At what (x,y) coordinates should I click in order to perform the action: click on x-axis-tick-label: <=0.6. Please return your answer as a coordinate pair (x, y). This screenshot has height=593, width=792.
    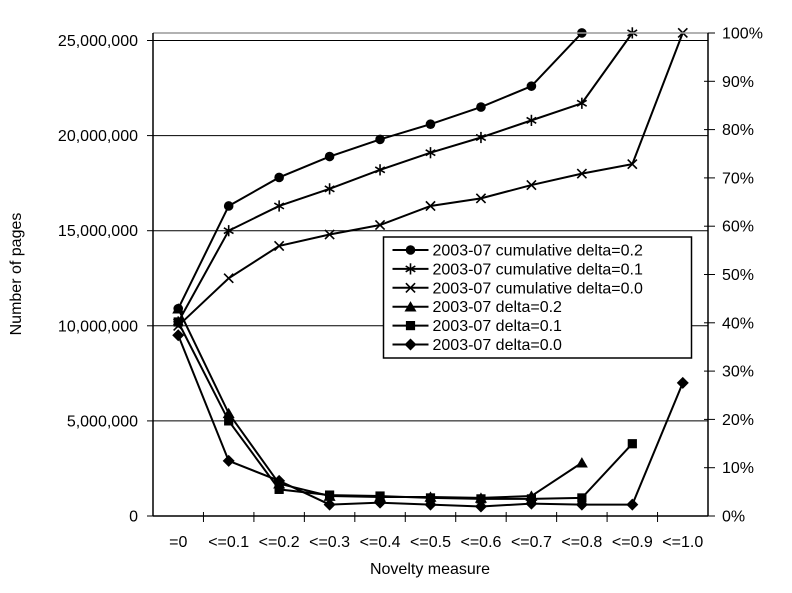
    Looking at the image, I should click on (480, 542).